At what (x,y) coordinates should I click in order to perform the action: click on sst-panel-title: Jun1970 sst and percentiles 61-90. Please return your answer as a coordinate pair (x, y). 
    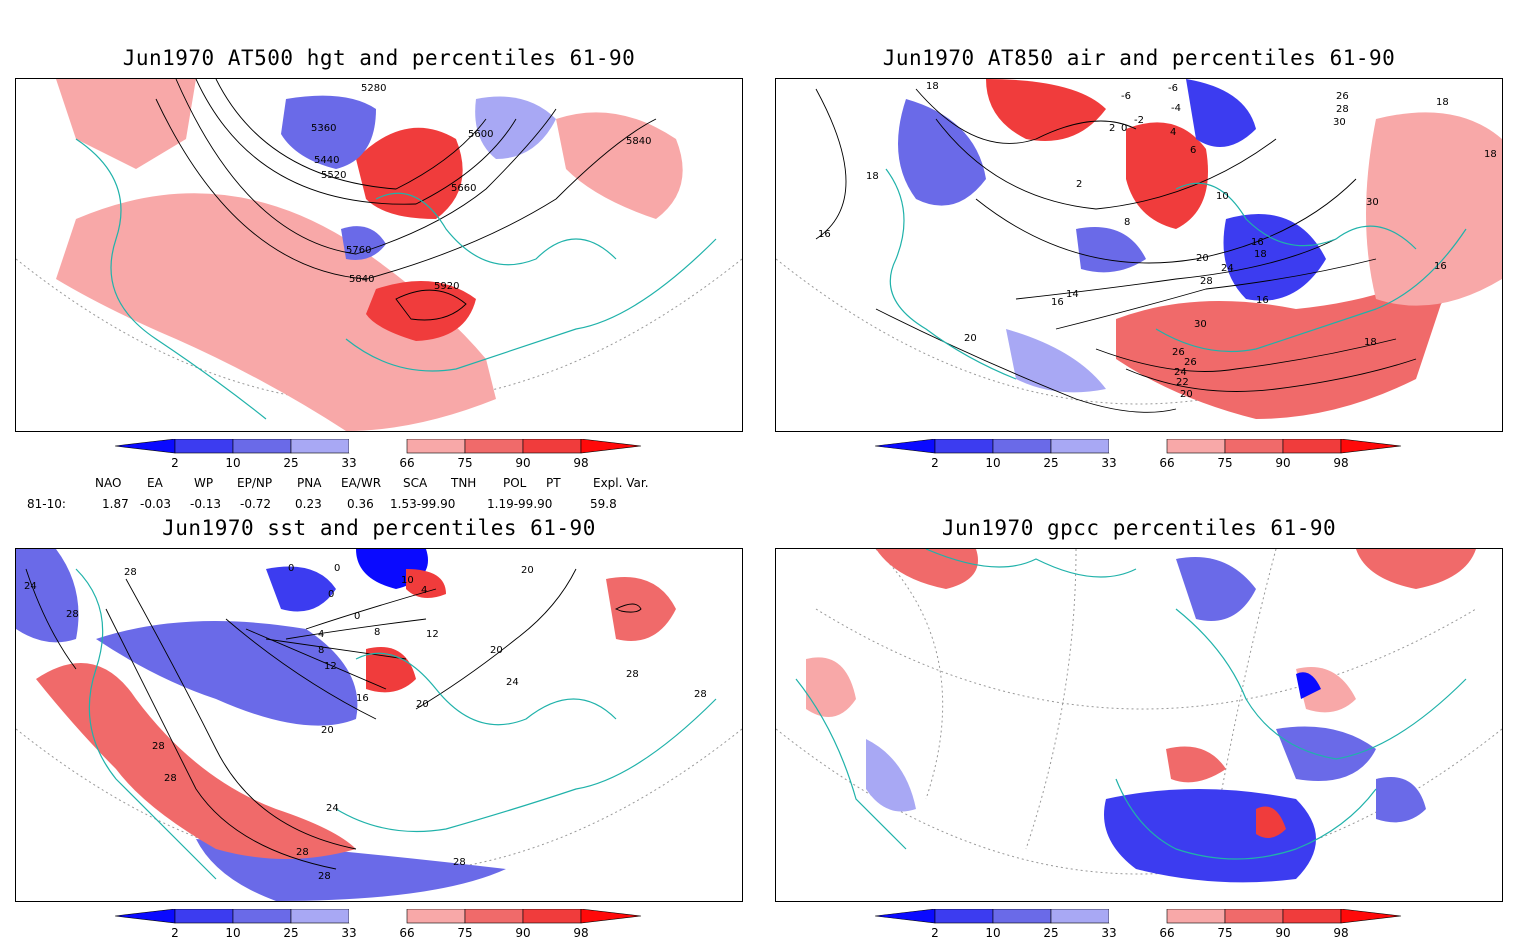
    Looking at the image, I should click on (379, 528).